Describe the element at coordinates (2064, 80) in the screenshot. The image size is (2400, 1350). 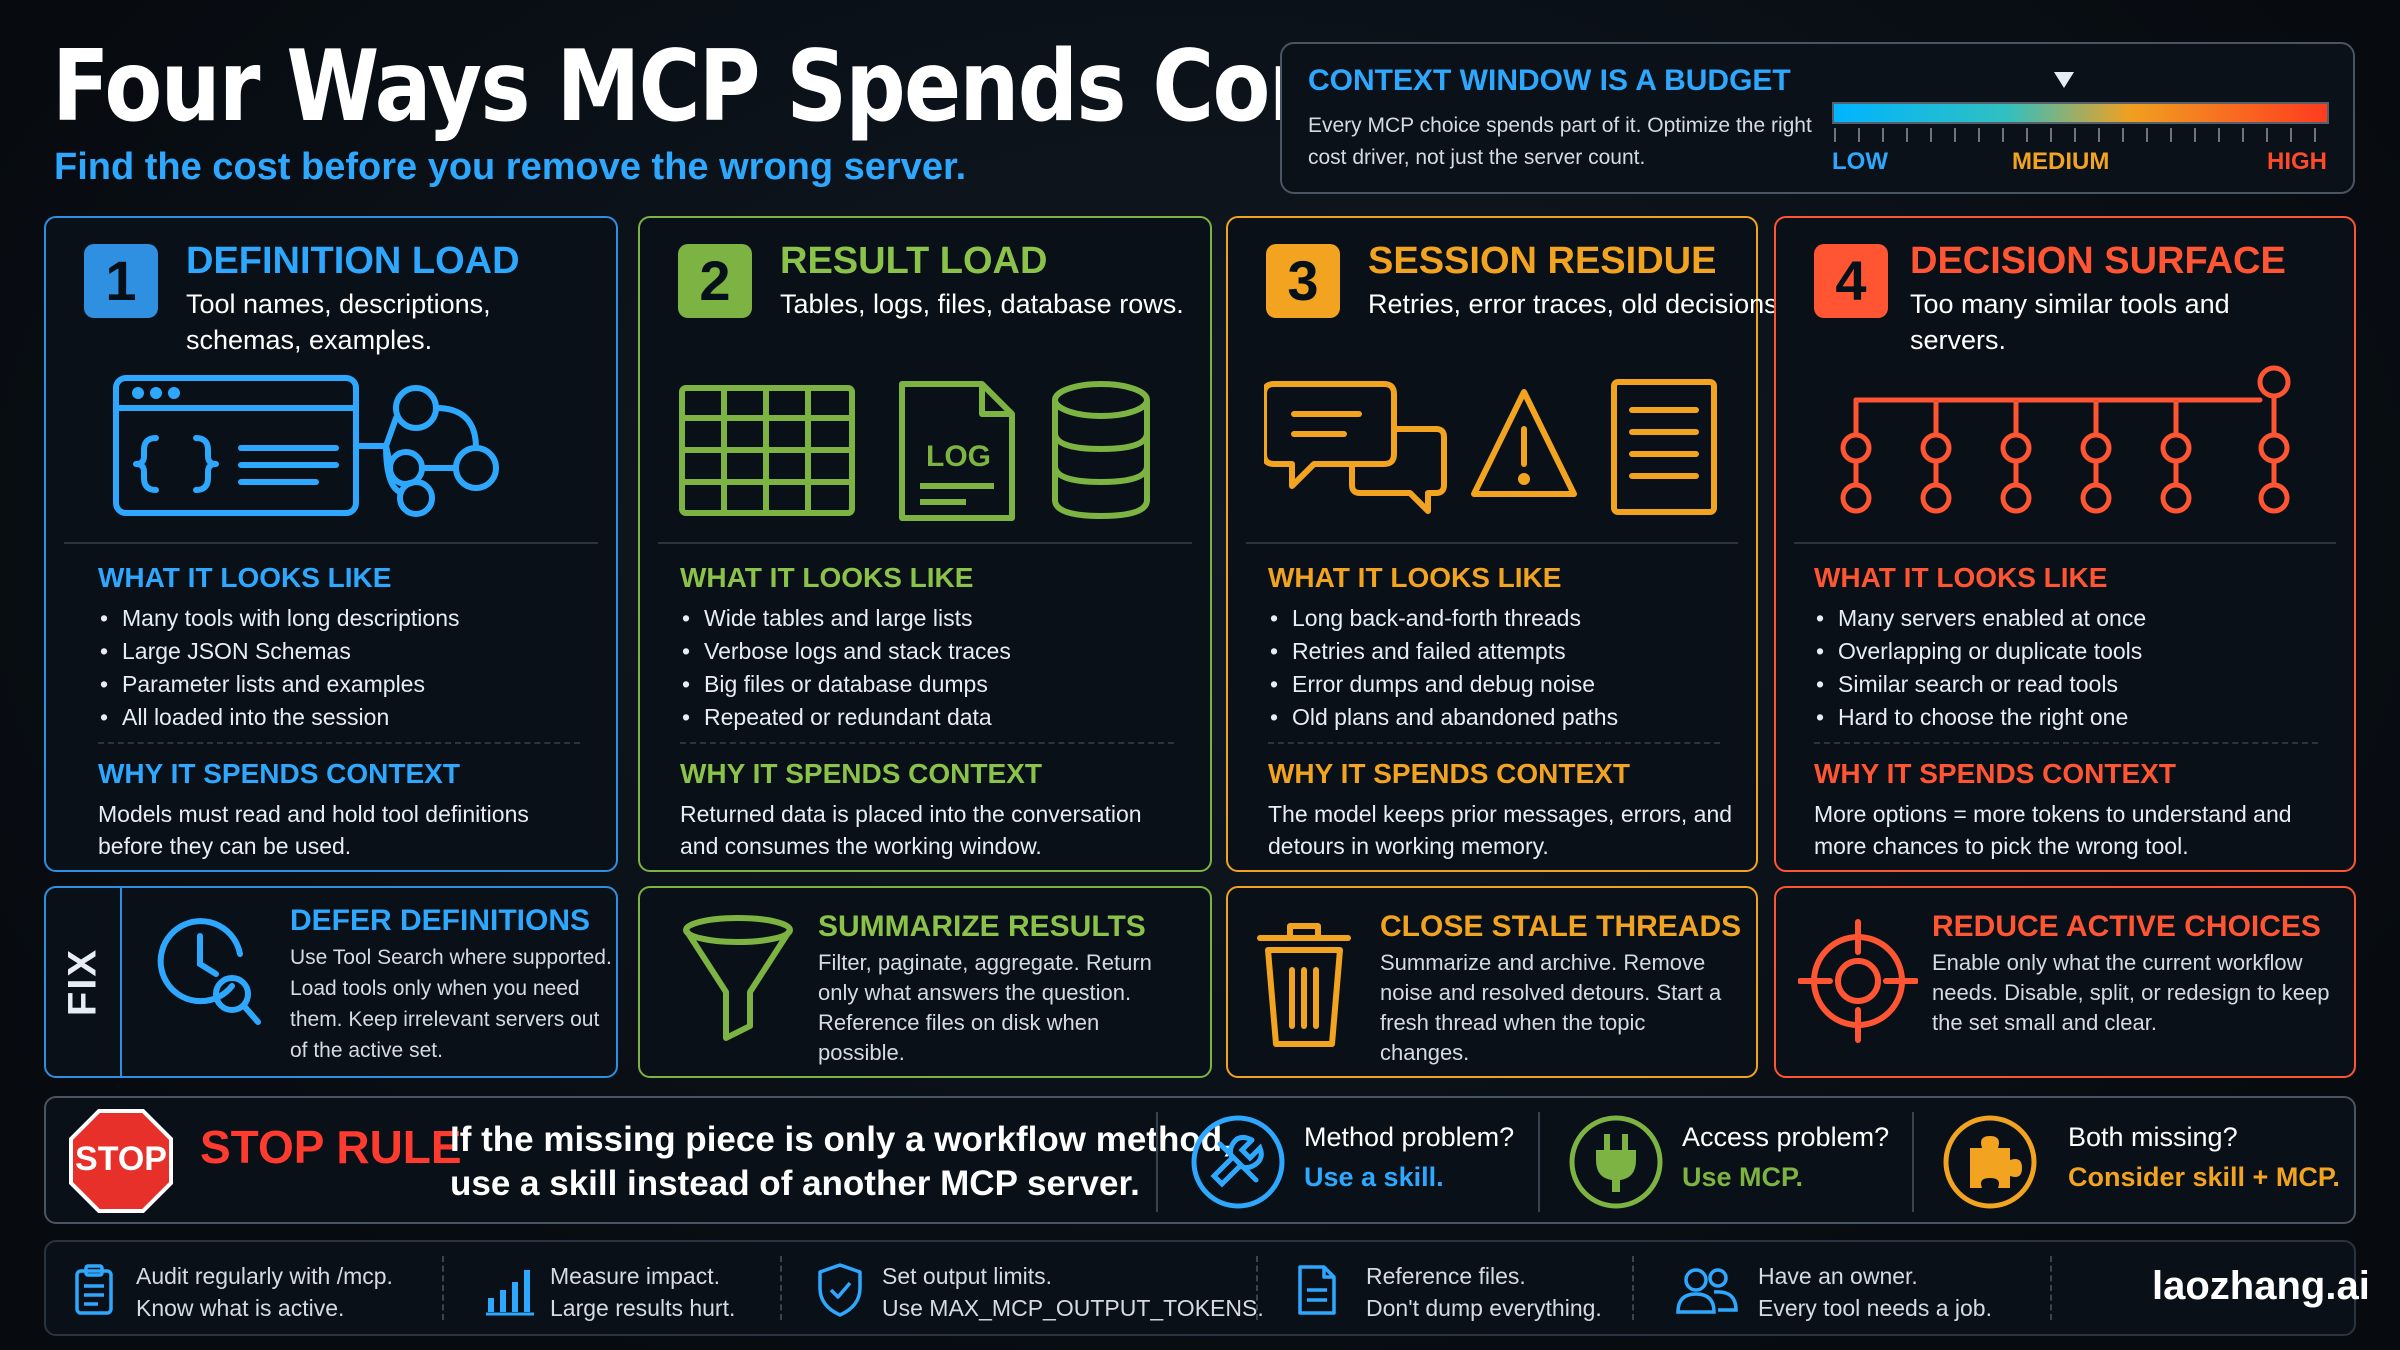
I see `budget-marker-icon` at that location.